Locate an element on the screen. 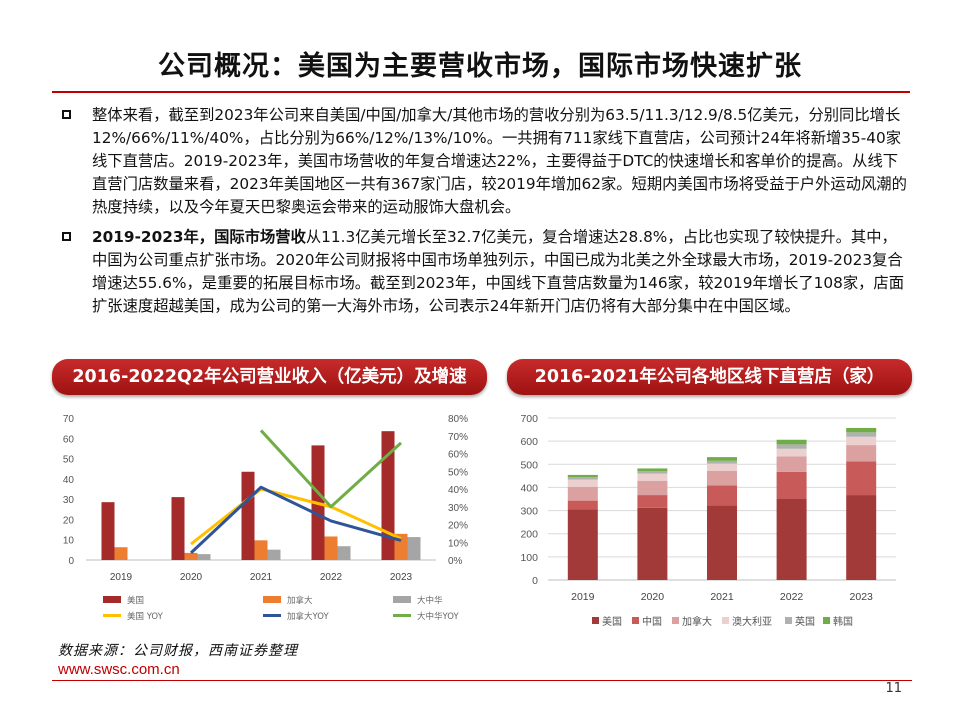 The height and width of the screenshot is (720, 960). y-tick-label: 200 is located at coordinates (529, 535).